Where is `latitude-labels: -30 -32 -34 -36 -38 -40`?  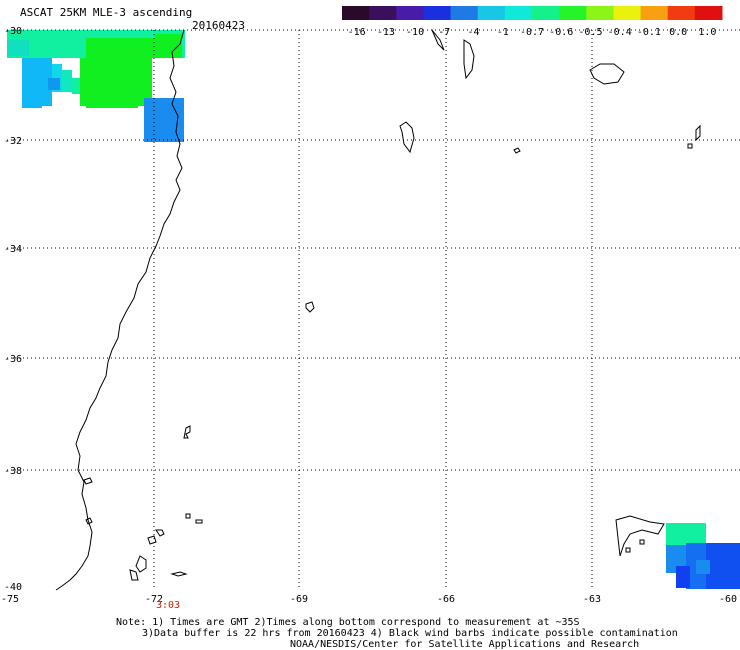 latitude-labels: -30 -32 -34 -36 -38 -40 is located at coordinates (13, 309).